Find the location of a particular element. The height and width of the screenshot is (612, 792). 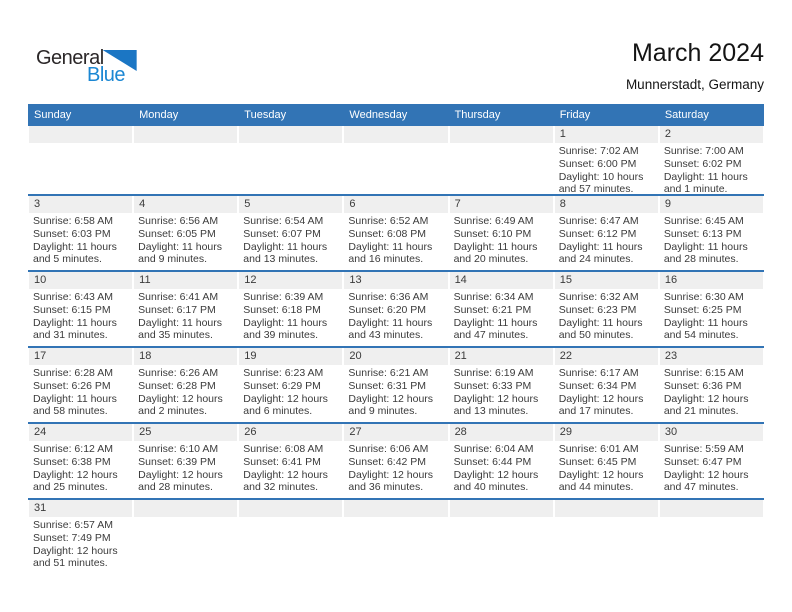

day-number: 1 is located at coordinates (562, 134).